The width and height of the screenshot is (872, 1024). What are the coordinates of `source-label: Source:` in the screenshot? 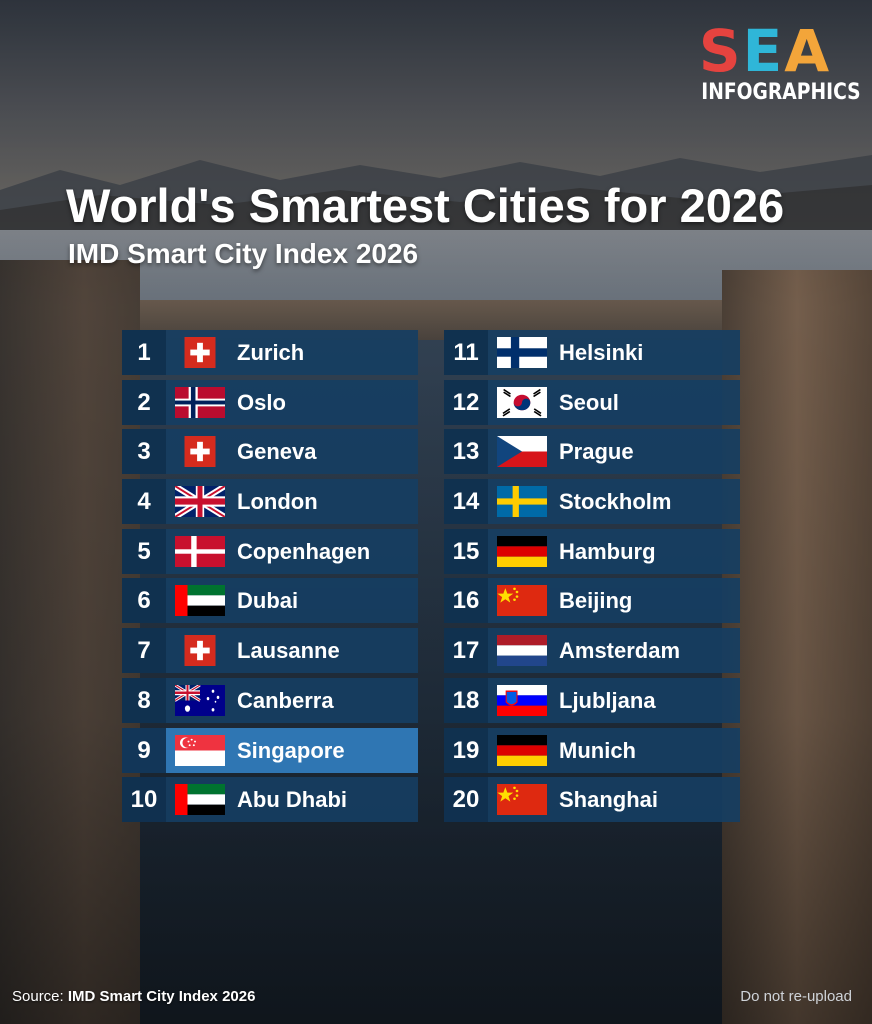 It's located at (38, 996).